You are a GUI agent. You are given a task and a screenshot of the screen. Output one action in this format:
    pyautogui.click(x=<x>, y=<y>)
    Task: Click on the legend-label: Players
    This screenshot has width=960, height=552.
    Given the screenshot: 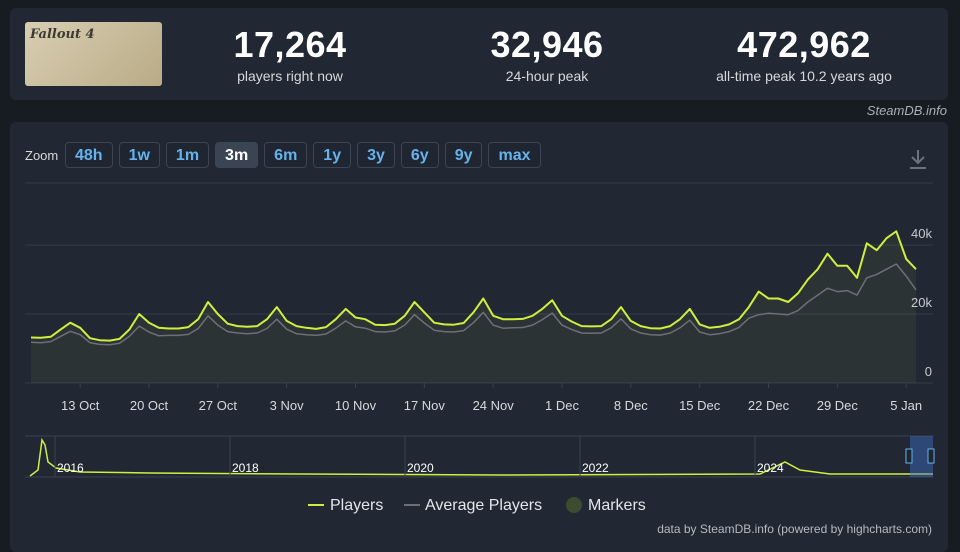 What is the action you would take?
    pyautogui.click(x=356, y=505)
    